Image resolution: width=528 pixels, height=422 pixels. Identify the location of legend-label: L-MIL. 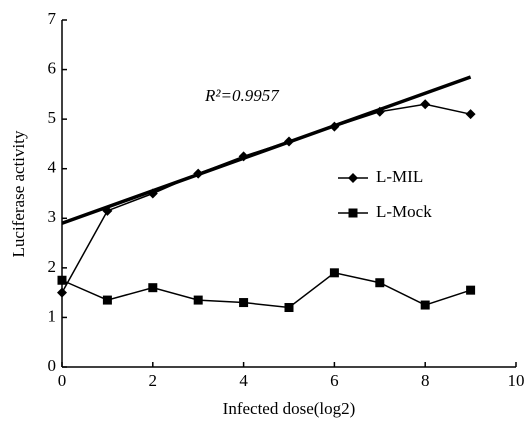
(399, 176).